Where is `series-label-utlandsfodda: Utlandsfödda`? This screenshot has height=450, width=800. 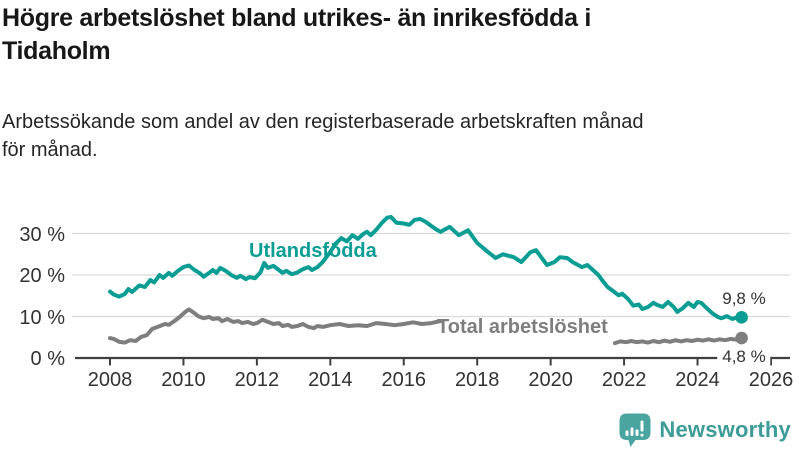
series-label-utlandsfodda: Utlandsfödda is located at coordinates (313, 251).